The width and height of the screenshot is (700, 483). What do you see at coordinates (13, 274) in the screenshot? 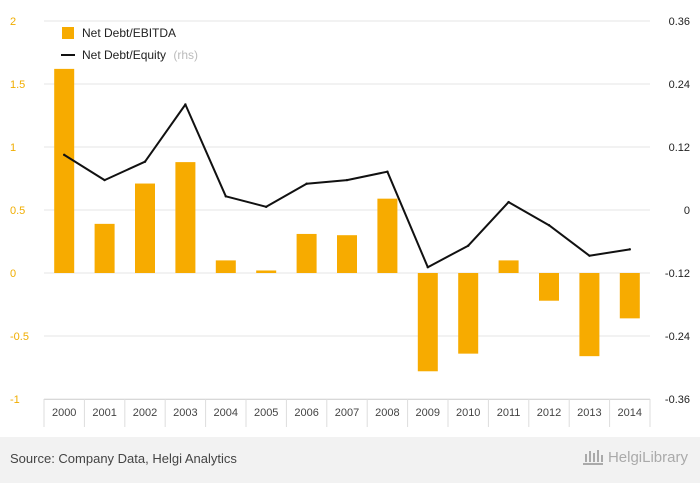
I see `left-tick-label: 0` at bounding box center [13, 274].